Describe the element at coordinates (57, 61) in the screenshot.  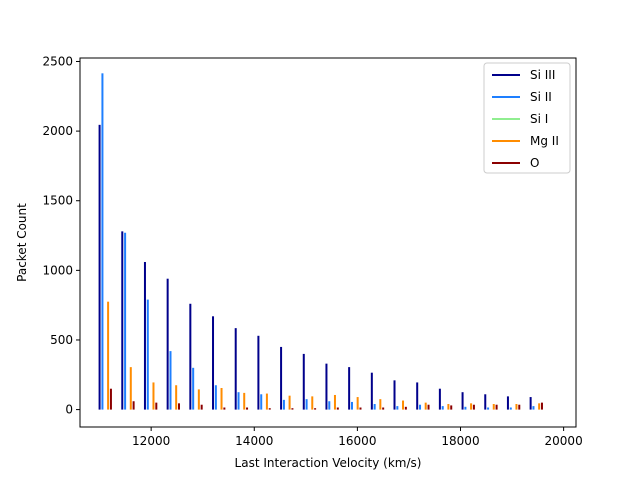
I see `y-tick-label: 2500` at that location.